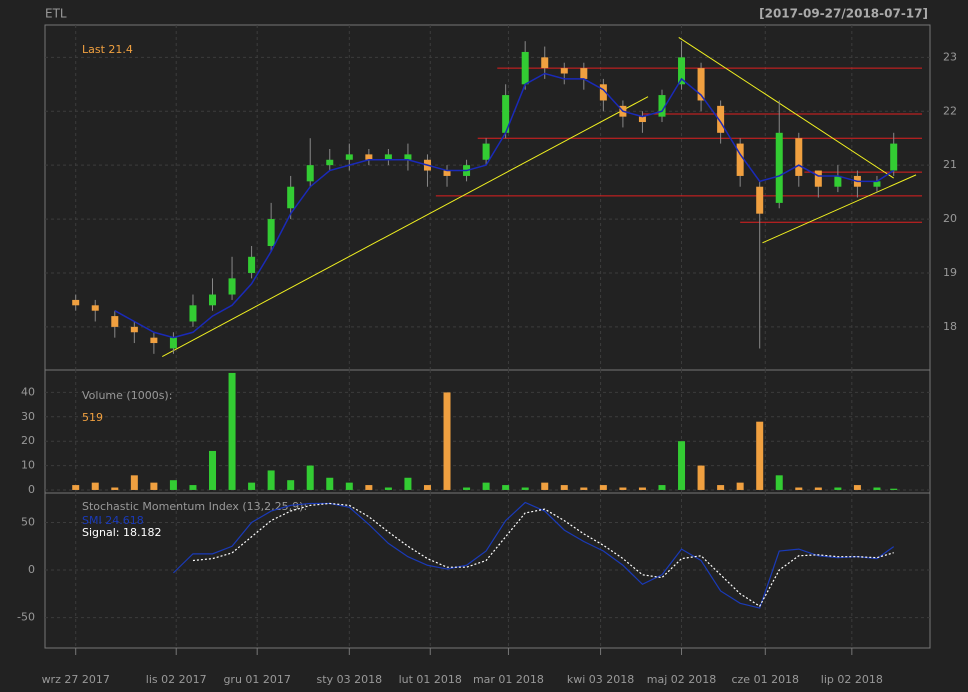 This screenshot has width=968, height=692. Describe the element at coordinates (76, 679) in the screenshot. I see `x-tick-label: wrz 27 2017` at that location.